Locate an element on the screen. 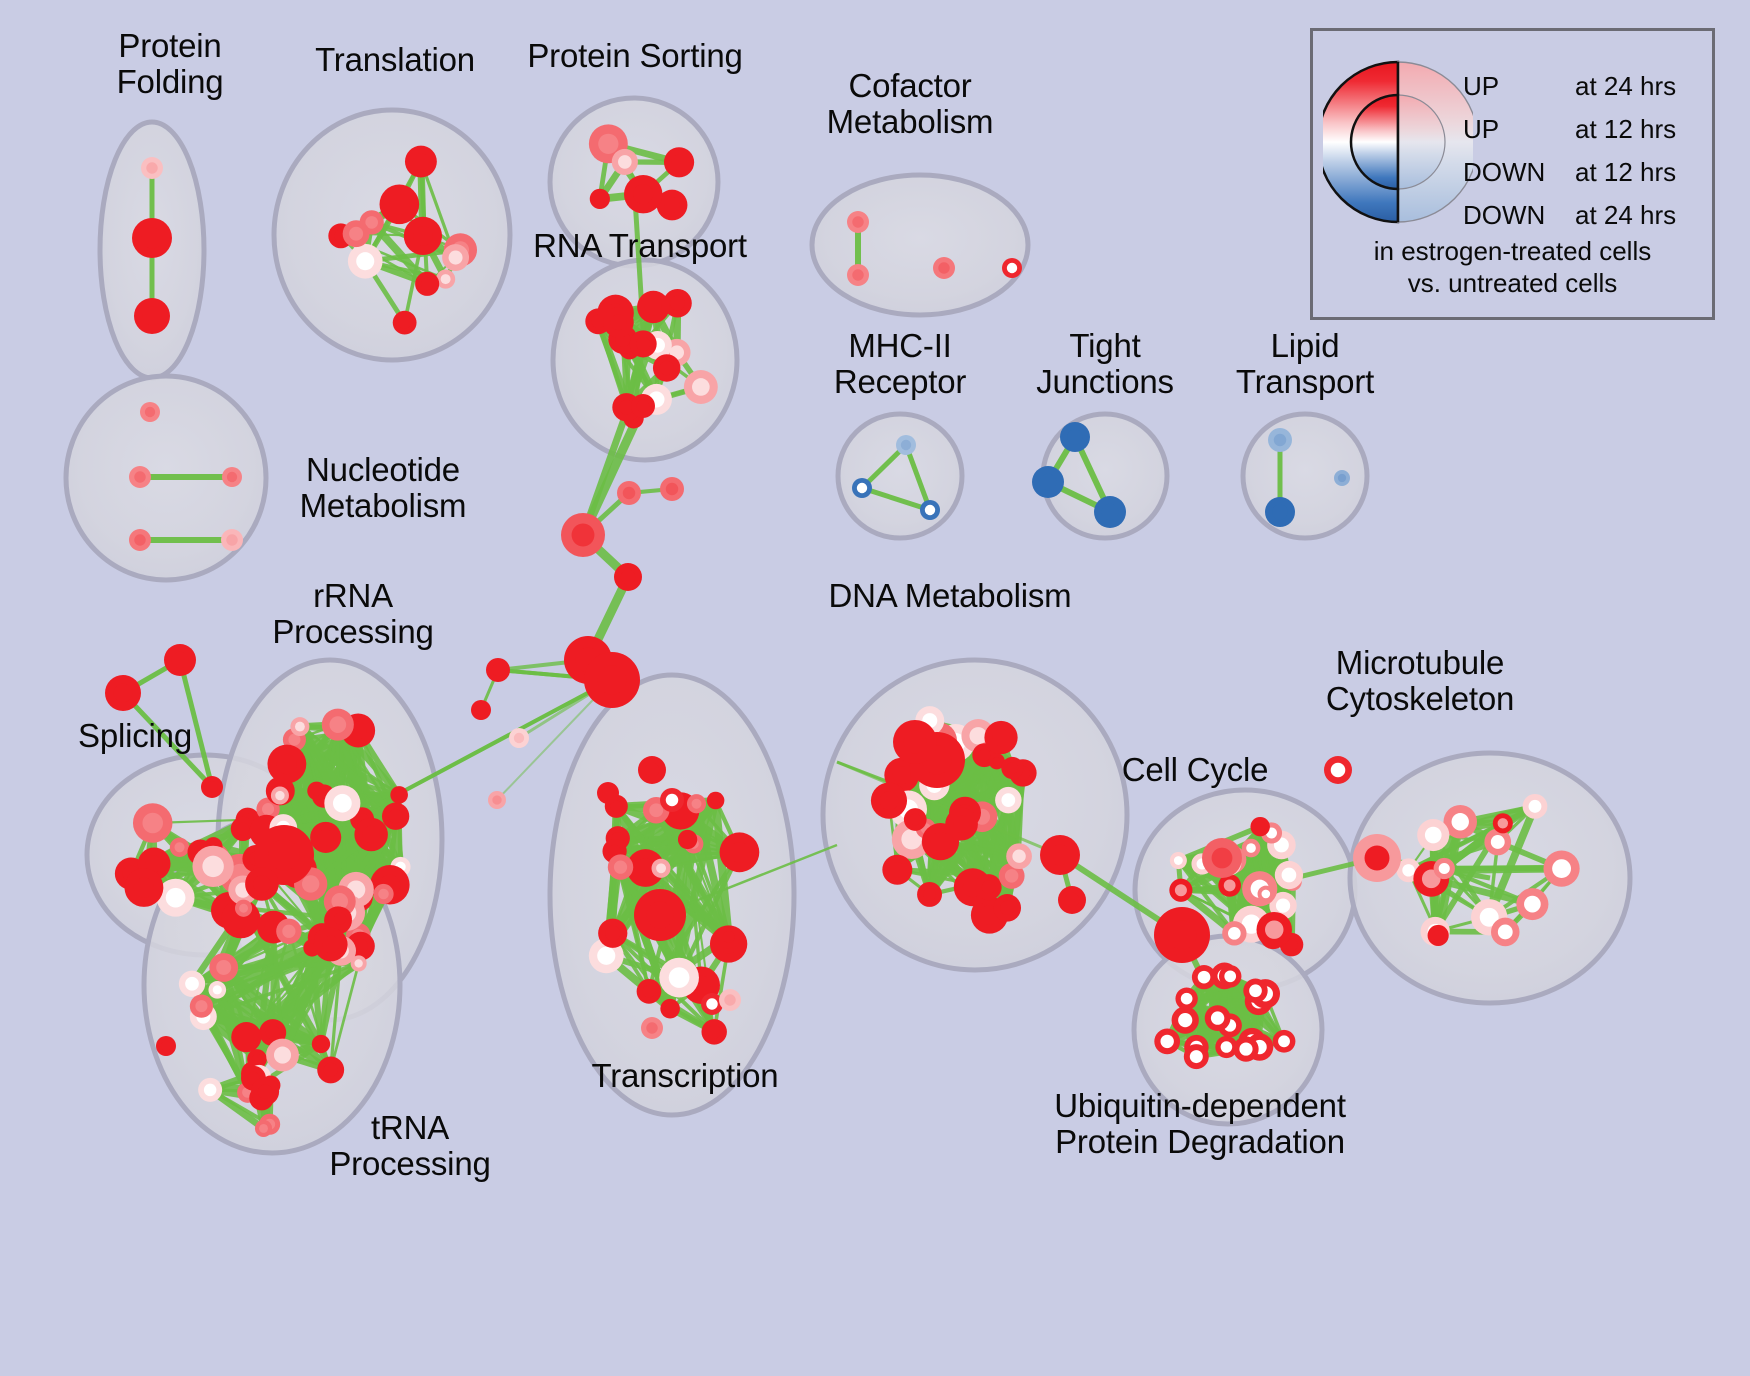  legend-row: UP at 12 hrs is located at coordinates (1588, 129).